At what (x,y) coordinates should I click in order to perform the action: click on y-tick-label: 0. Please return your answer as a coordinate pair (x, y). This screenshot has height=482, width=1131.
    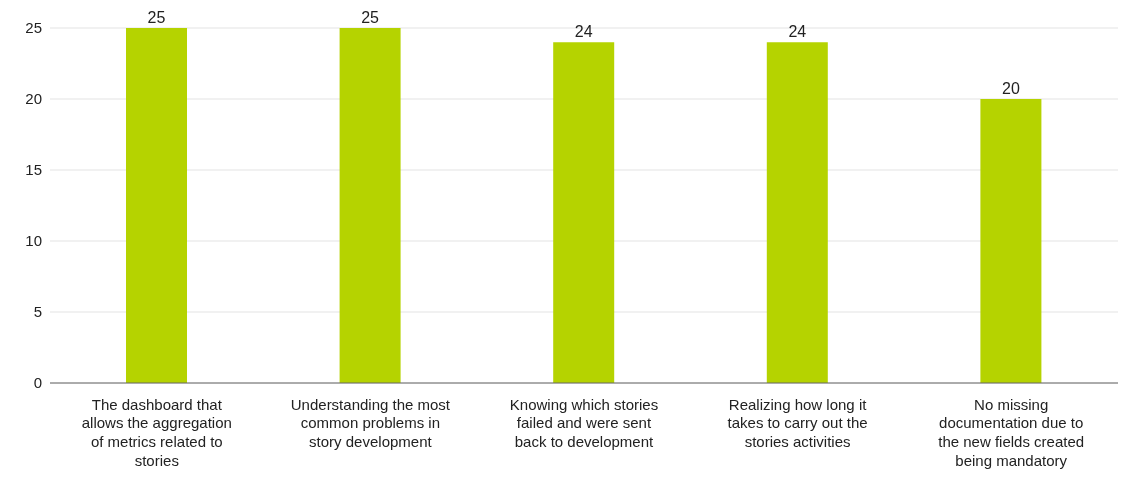
    Looking at the image, I should click on (37, 383).